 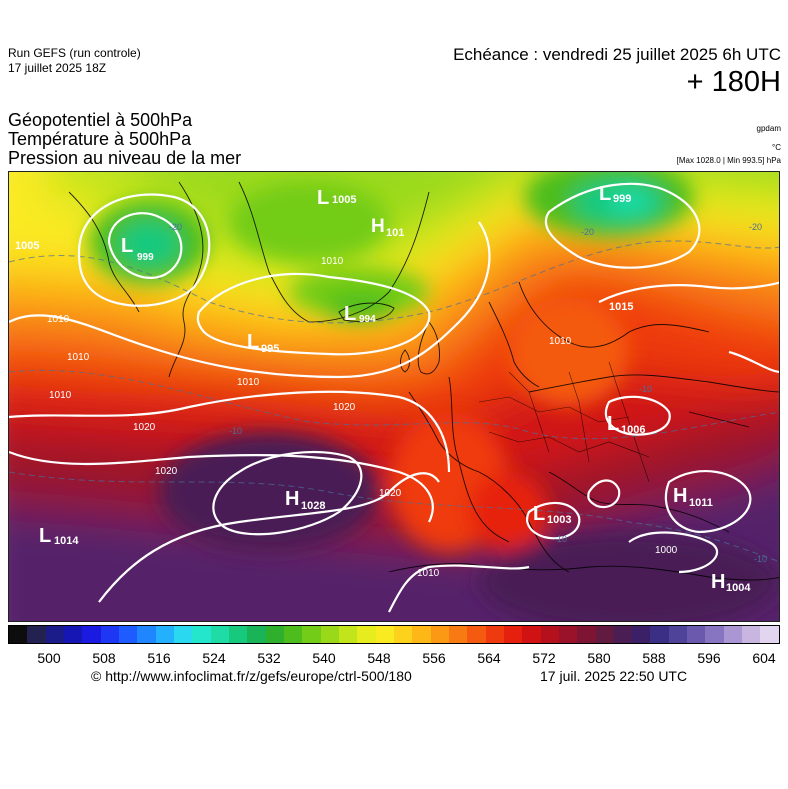 I want to click on param-pressure: Pression au niveau de la mer, so click(x=125, y=158).